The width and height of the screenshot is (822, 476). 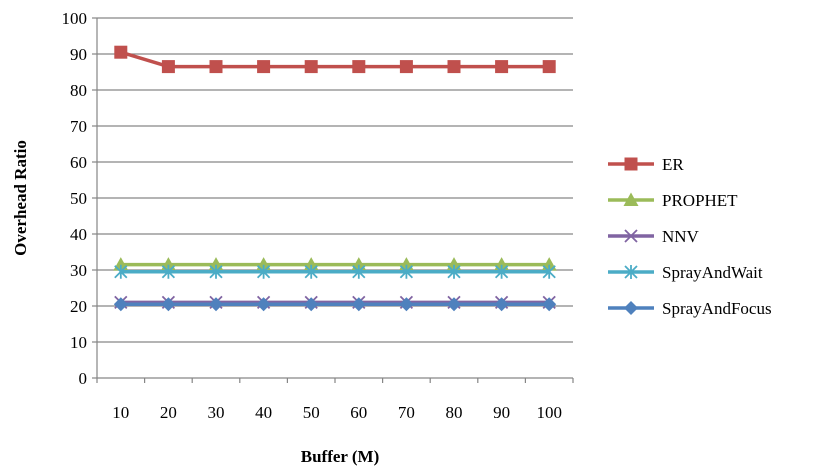 What do you see at coordinates (454, 412) in the screenshot?
I see `x-tick-label: 80` at bounding box center [454, 412].